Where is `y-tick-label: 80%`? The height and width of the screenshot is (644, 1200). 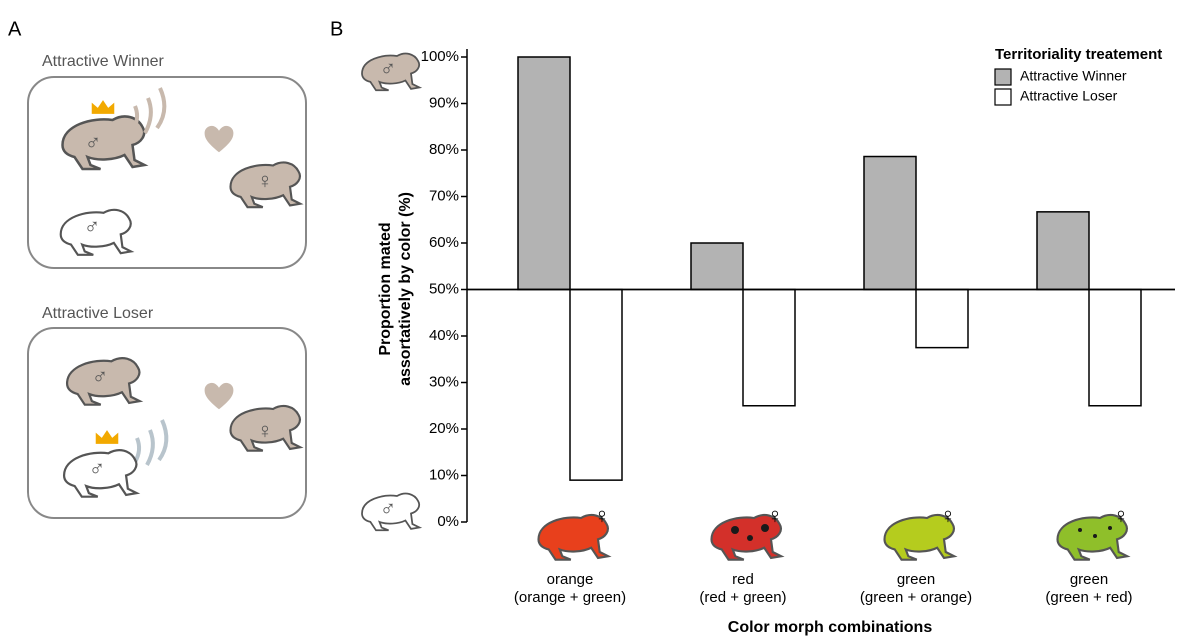
y-tick-label: 80% is located at coordinates (444, 149).